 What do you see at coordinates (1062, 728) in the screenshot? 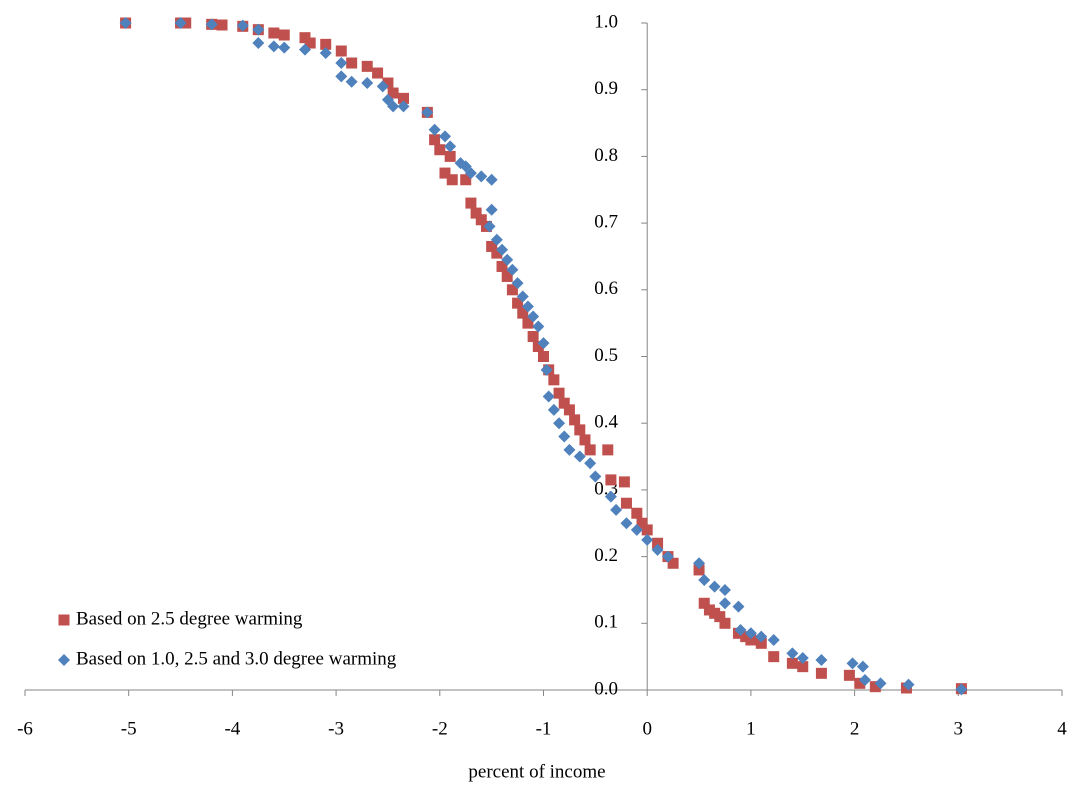
I see `x-tick-label: 4` at bounding box center [1062, 728].